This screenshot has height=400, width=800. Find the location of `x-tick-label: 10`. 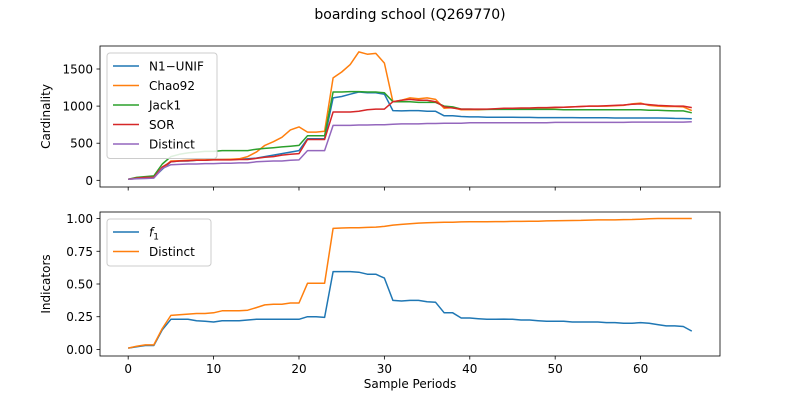

x-tick-label: 10 is located at coordinates (213, 369).